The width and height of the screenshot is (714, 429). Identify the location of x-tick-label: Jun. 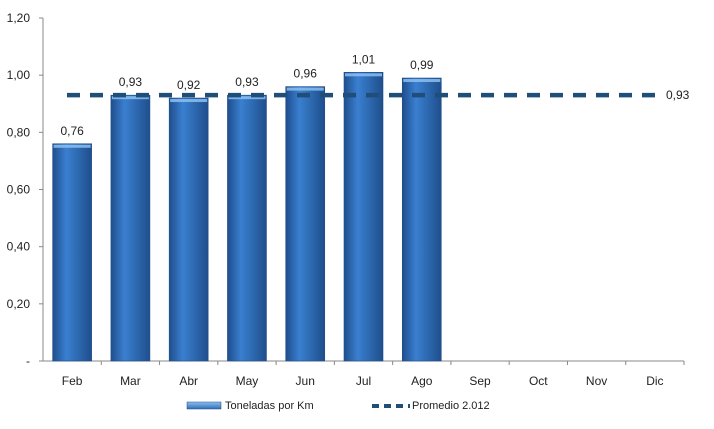
(305, 381).